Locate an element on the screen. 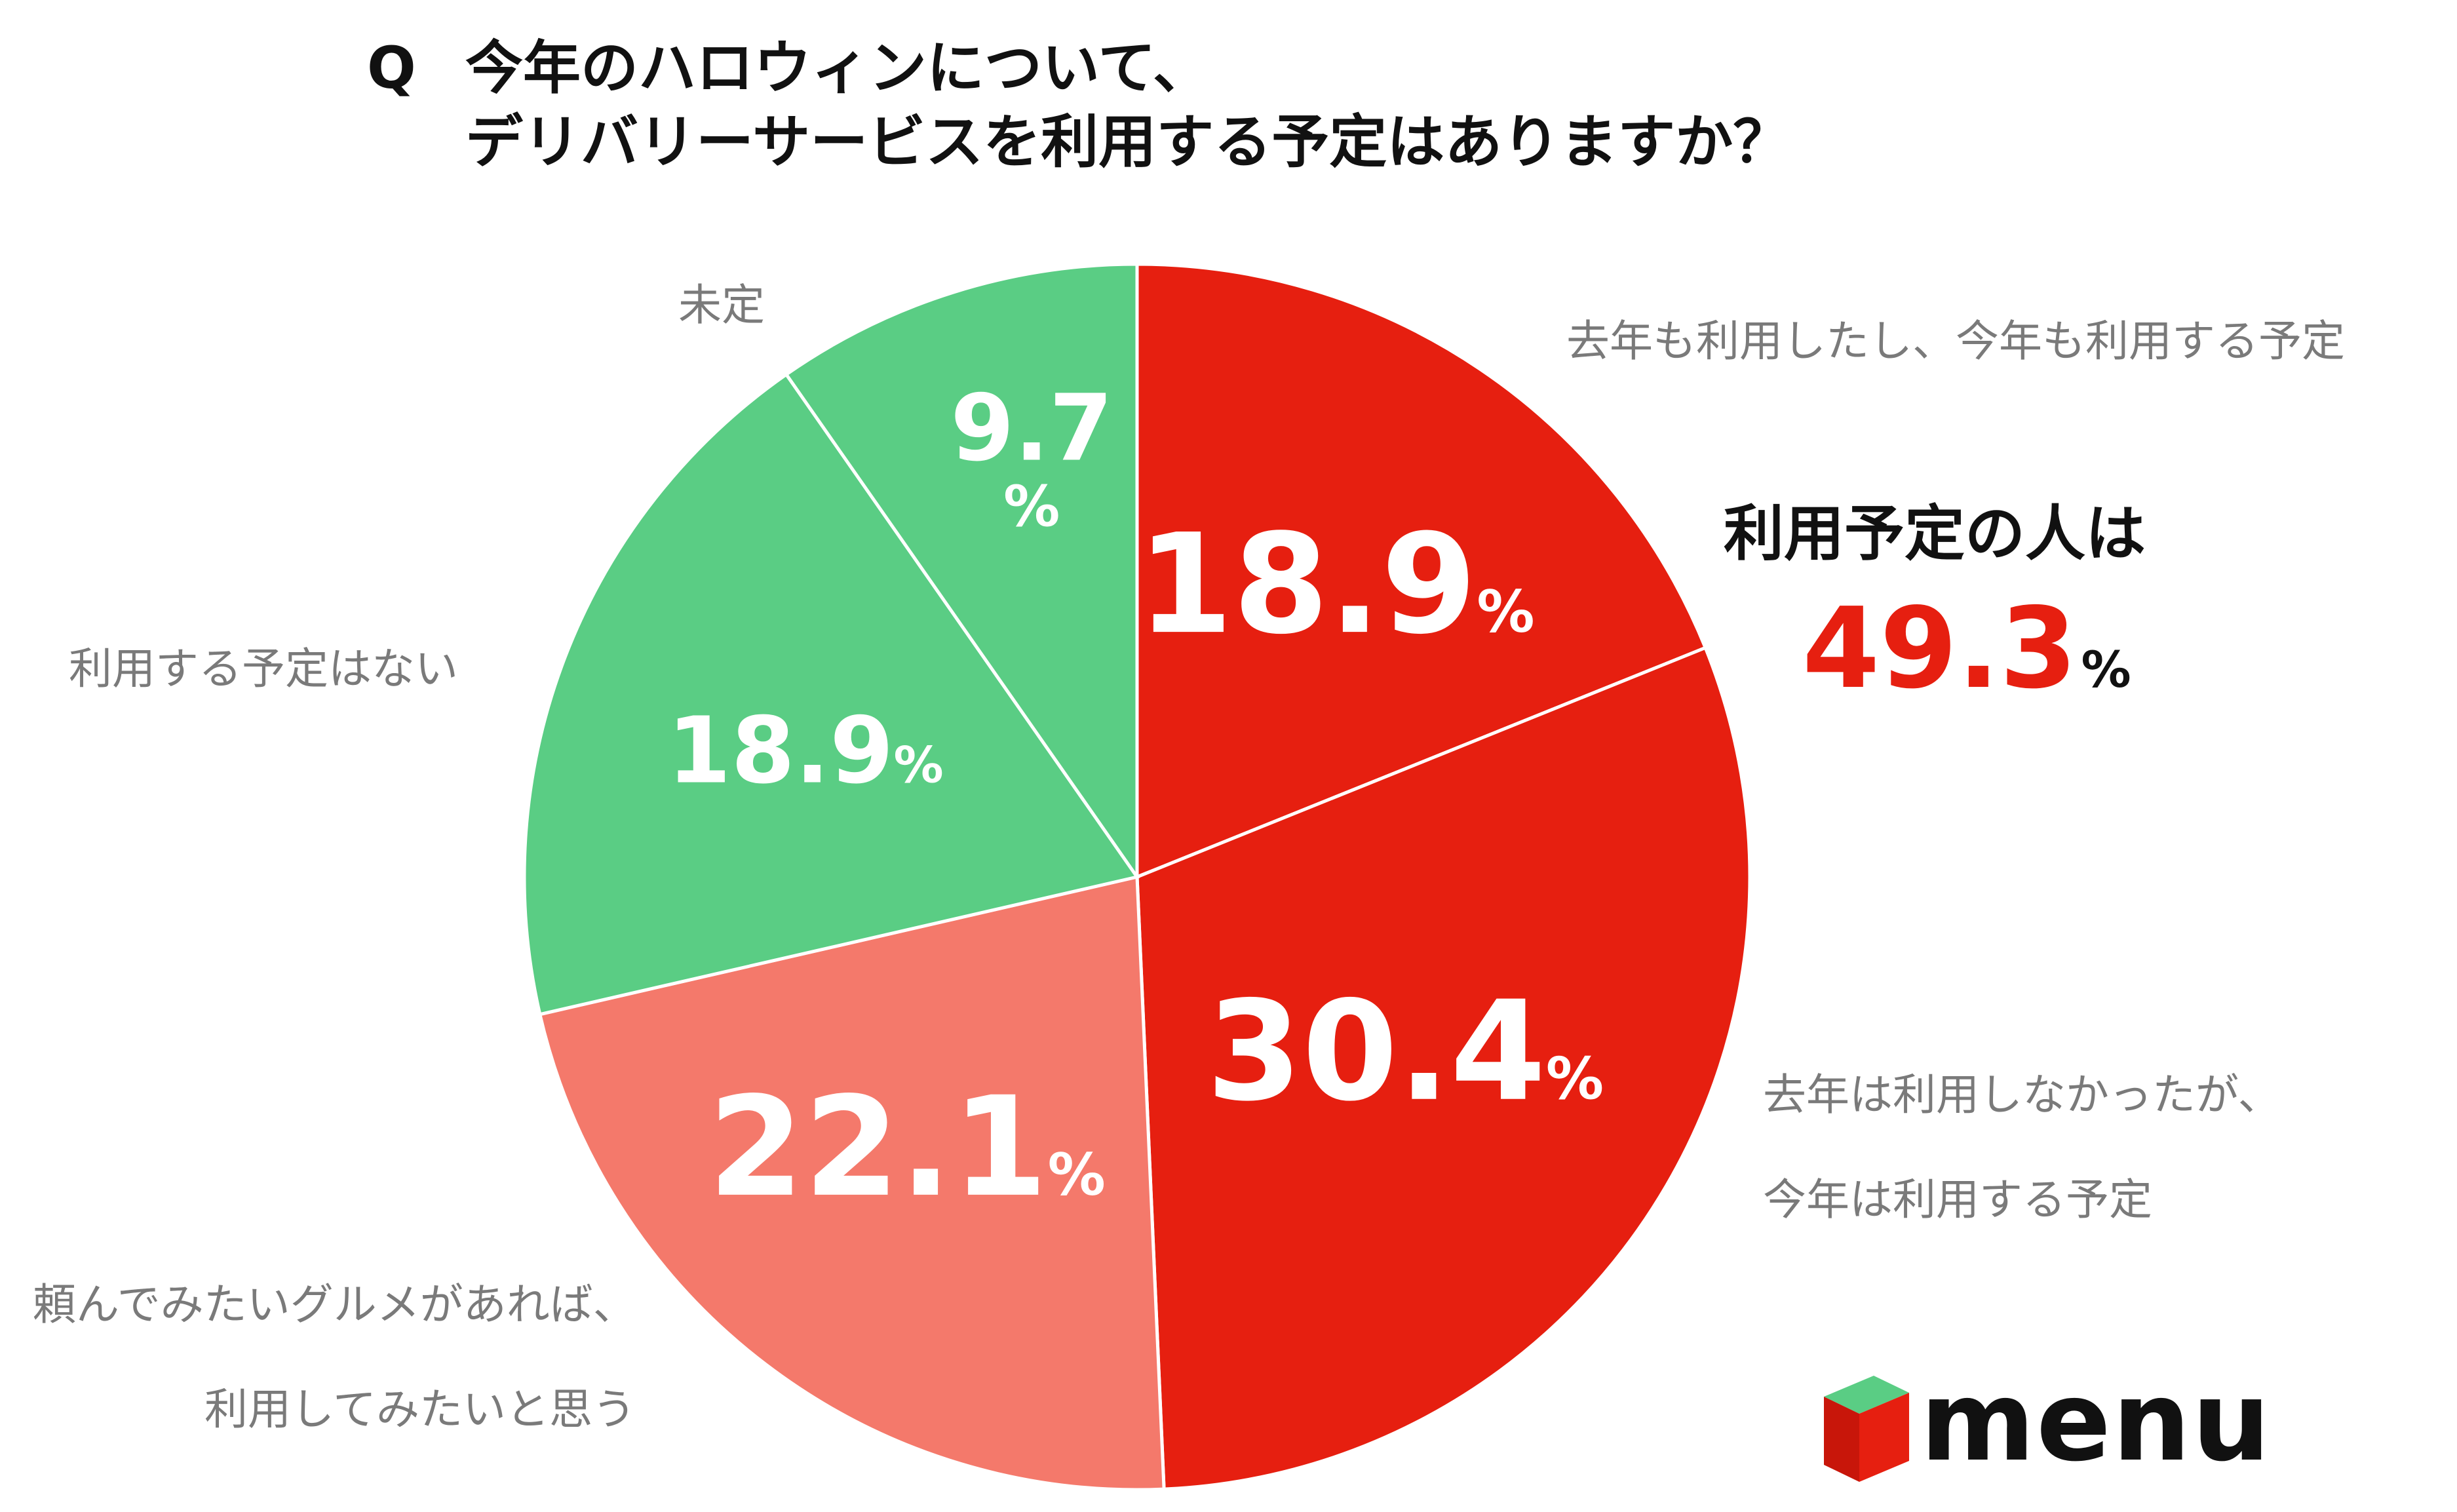 The width and height of the screenshot is (2457, 1512). label-slice-5: 未定 is located at coordinates (722, 305).